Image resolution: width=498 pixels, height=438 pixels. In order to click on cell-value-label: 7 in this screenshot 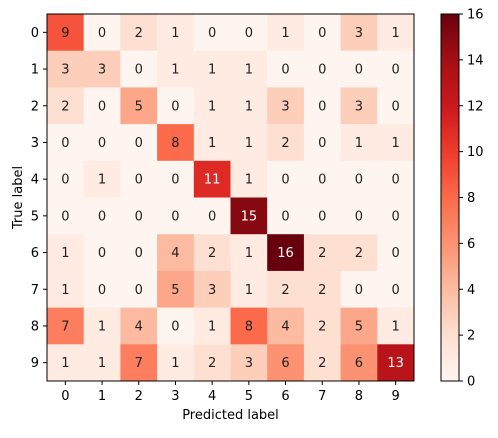, I will do `click(65, 326)`.